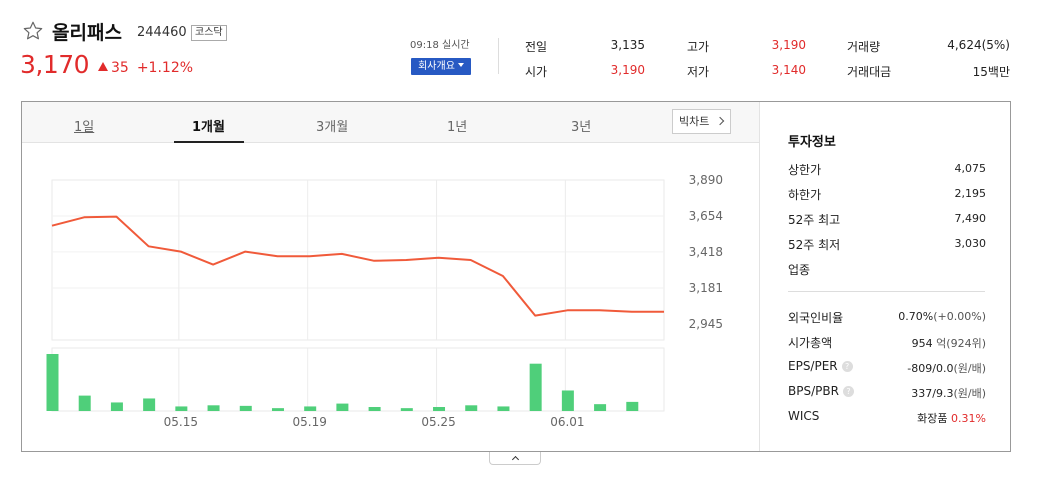 Image resolution: width=1043 pixels, height=477 pixels. What do you see at coordinates (120, 68) in the screenshot?
I see `change-amount: 35` at bounding box center [120, 68].